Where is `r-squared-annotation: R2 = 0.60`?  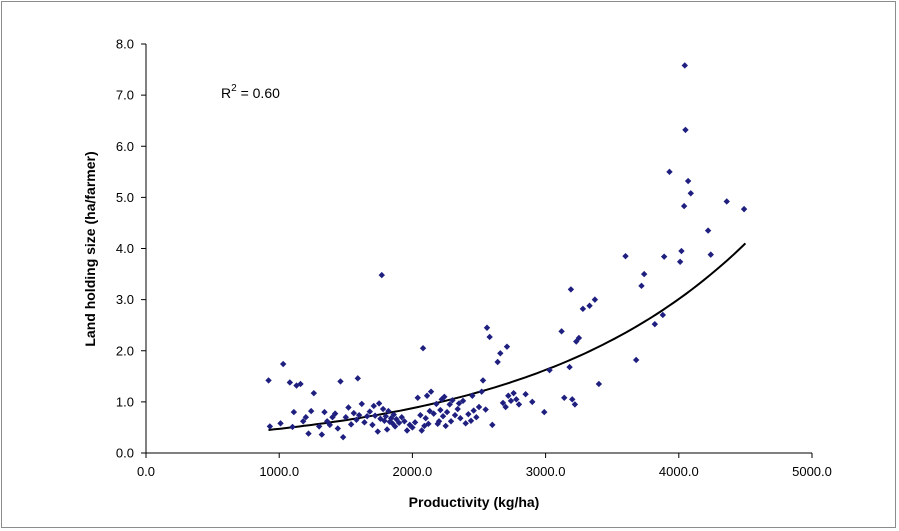 r-squared-annotation: R2 = 0.60 is located at coordinates (250, 92).